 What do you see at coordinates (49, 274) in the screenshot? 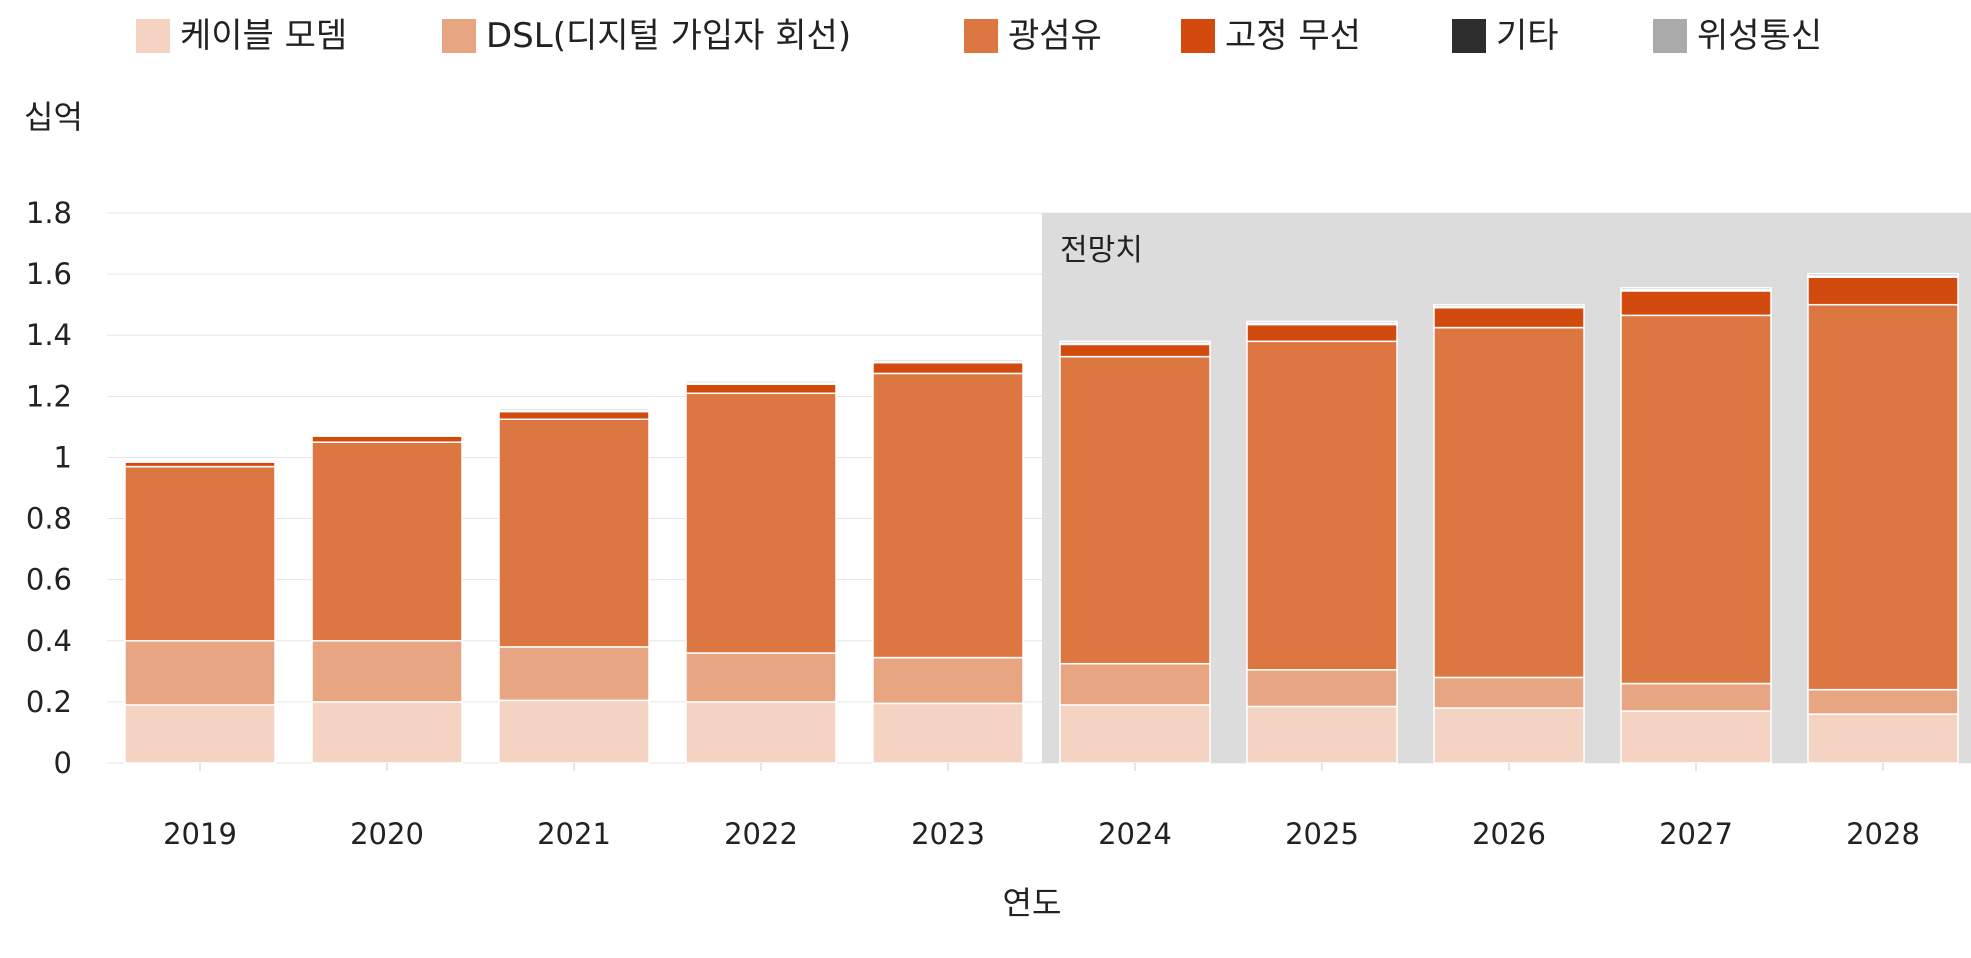
I see `y-tick-label: 1.6` at bounding box center [49, 274].